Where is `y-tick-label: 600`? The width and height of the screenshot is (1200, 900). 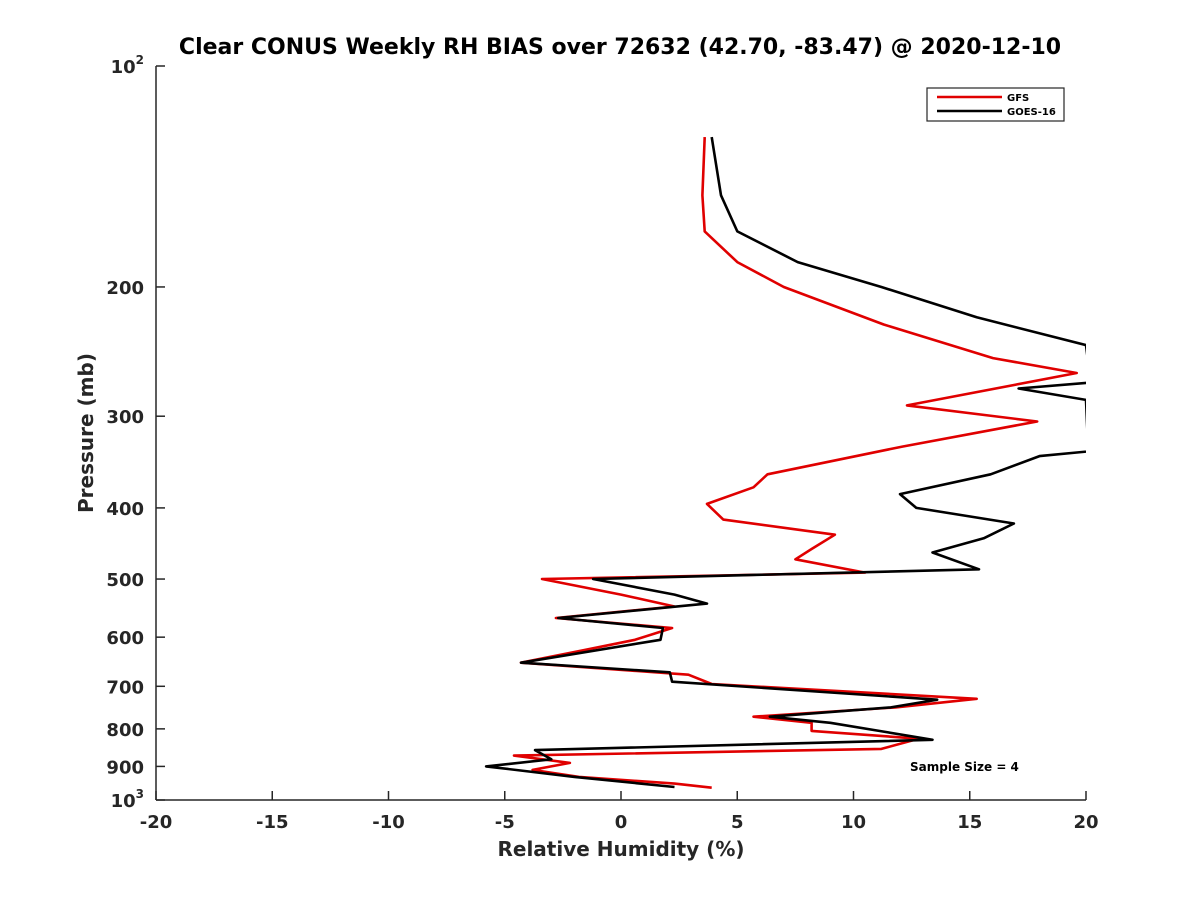
y-tick-label: 600 is located at coordinates (125, 638).